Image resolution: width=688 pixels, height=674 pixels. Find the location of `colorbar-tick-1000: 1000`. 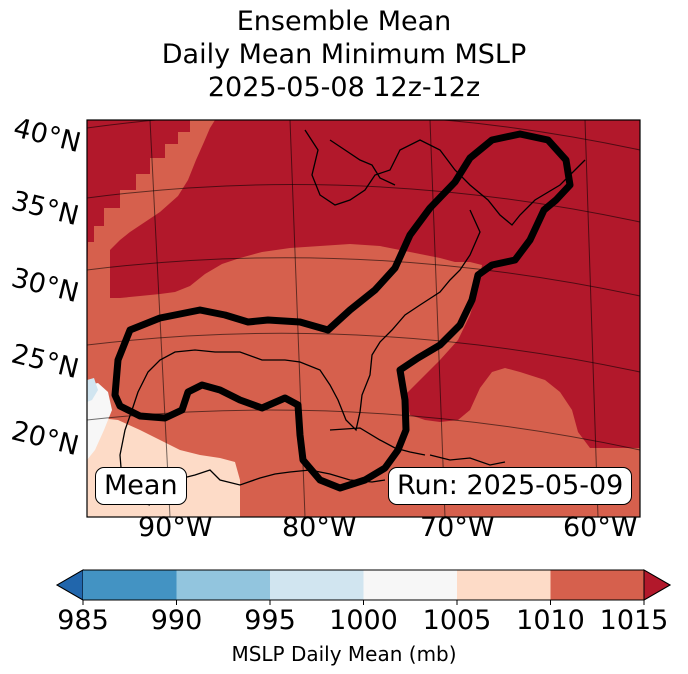

colorbar-tick-1000: 1000 is located at coordinates (363, 620).